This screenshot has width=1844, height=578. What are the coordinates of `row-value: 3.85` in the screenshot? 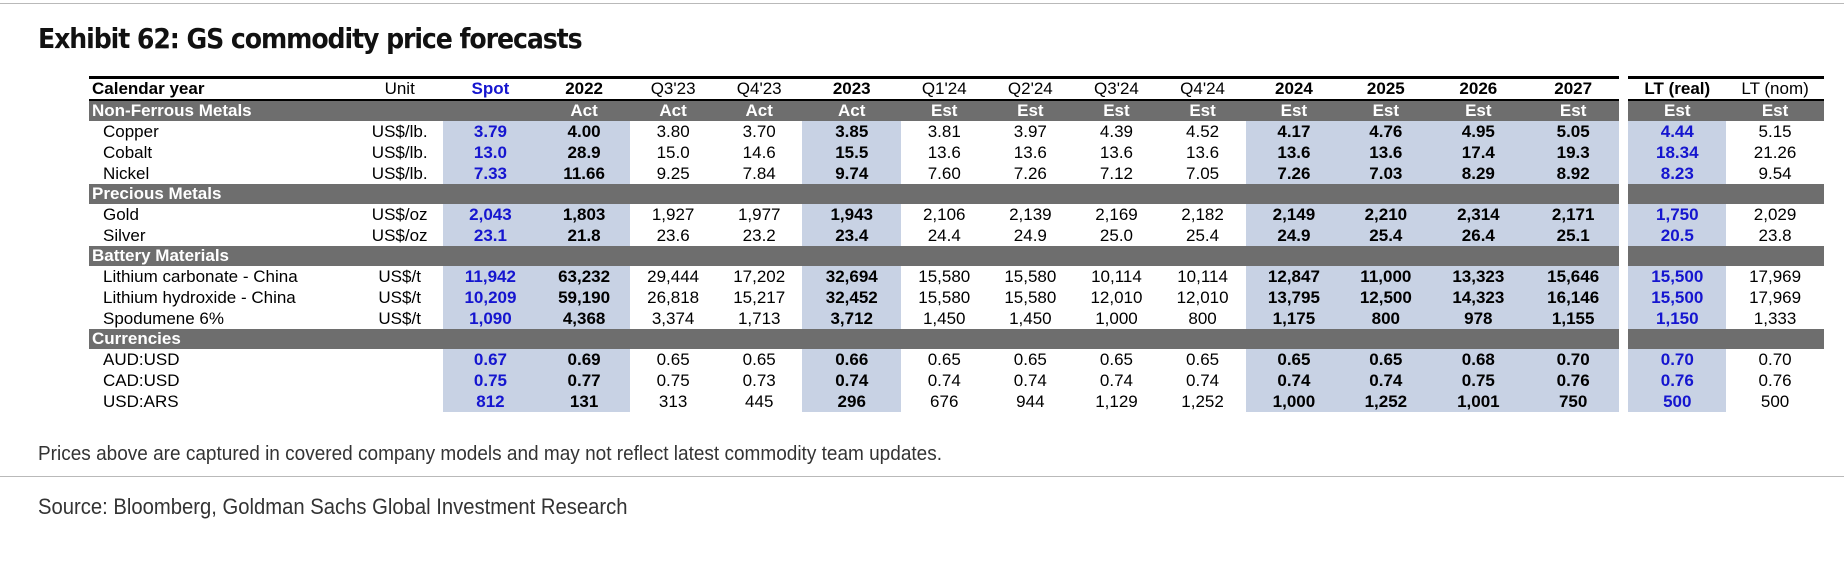 It's located at (852, 131).